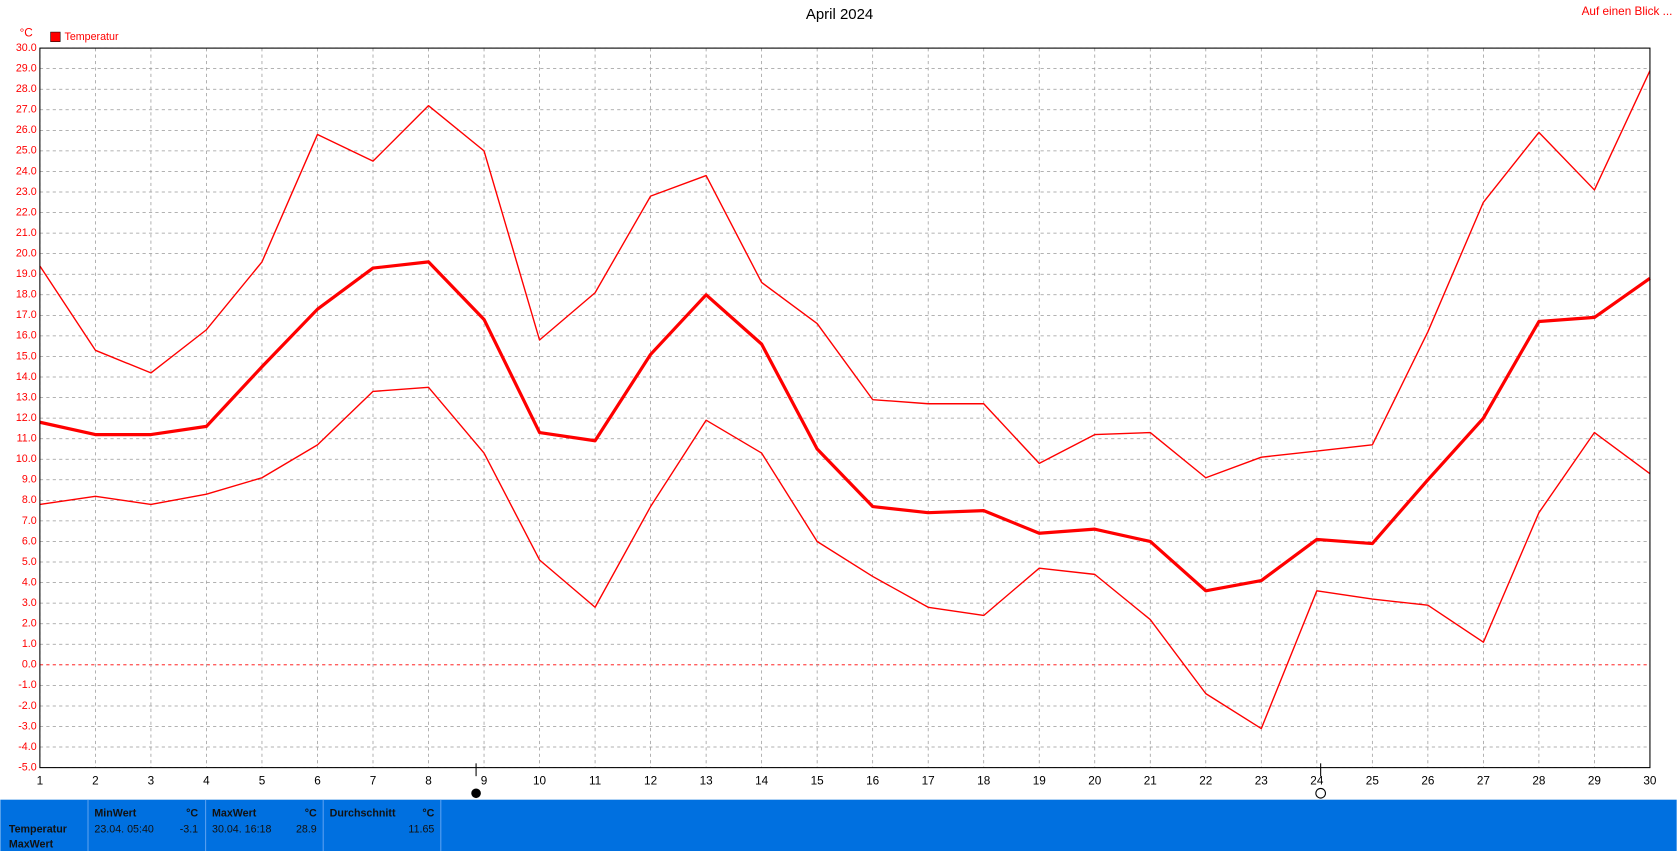 The image size is (1677, 851). What do you see at coordinates (26, 89) in the screenshot?
I see `y-tick-label: 28.0` at bounding box center [26, 89].